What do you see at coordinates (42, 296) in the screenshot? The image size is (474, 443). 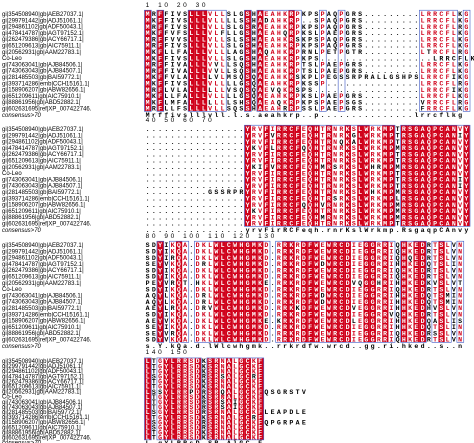 I see `sequence-name: gi|743063041|gb|AJB84506.1|` at bounding box center [42, 296].